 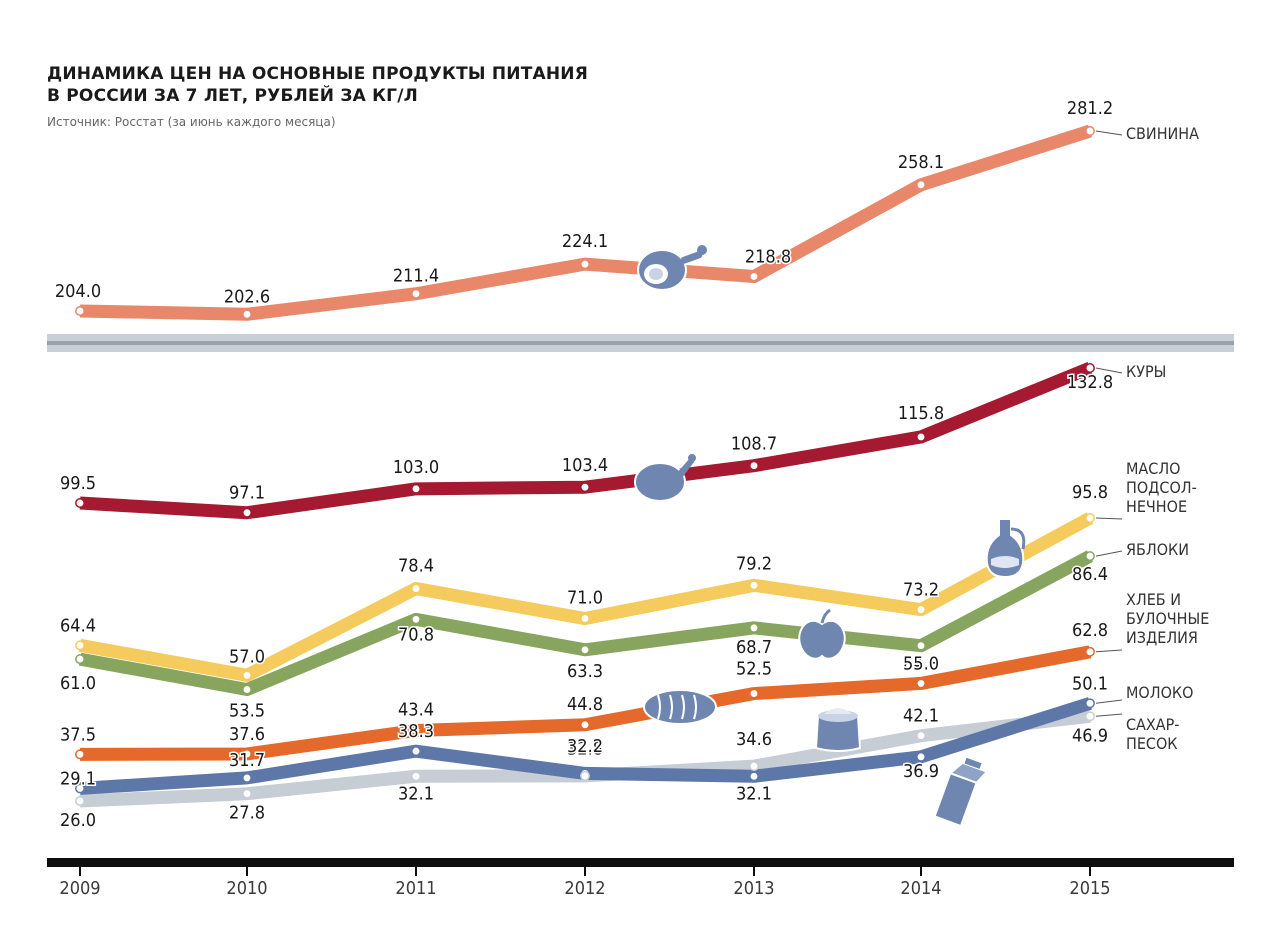 What do you see at coordinates (78, 291) in the screenshot?
I see `data-label: 204.0` at bounding box center [78, 291].